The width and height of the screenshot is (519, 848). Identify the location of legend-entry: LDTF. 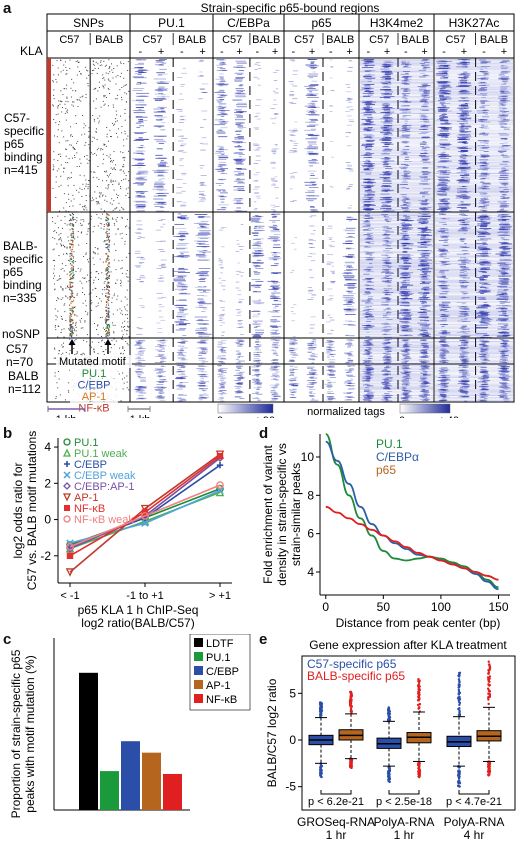
(220, 644).